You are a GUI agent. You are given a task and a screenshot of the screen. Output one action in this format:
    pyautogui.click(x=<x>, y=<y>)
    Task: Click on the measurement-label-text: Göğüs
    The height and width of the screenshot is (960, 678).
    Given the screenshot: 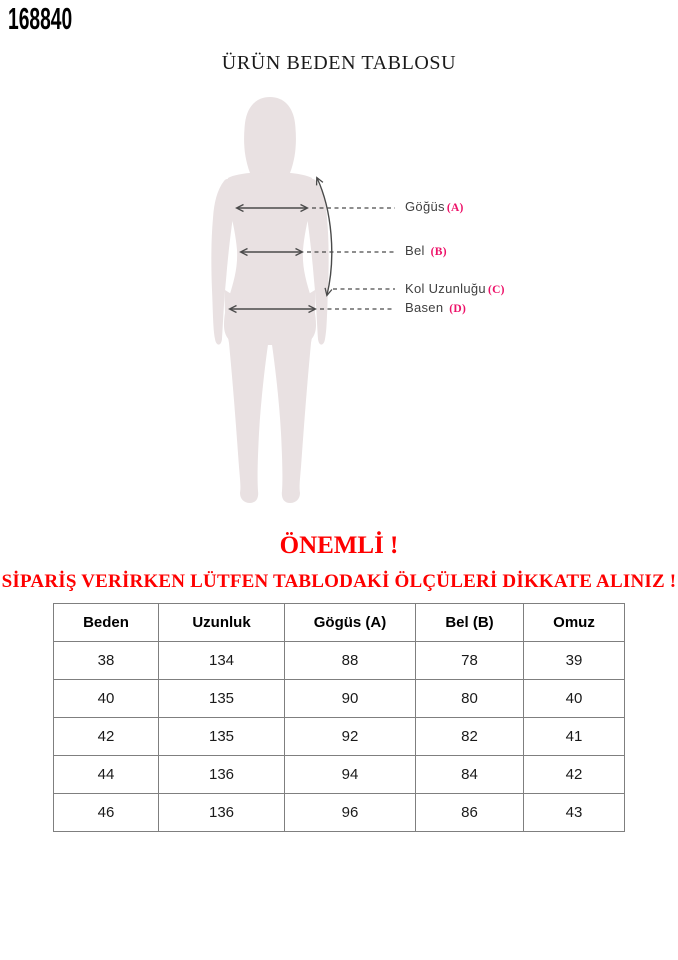 What is the action you would take?
    pyautogui.click(x=425, y=206)
    